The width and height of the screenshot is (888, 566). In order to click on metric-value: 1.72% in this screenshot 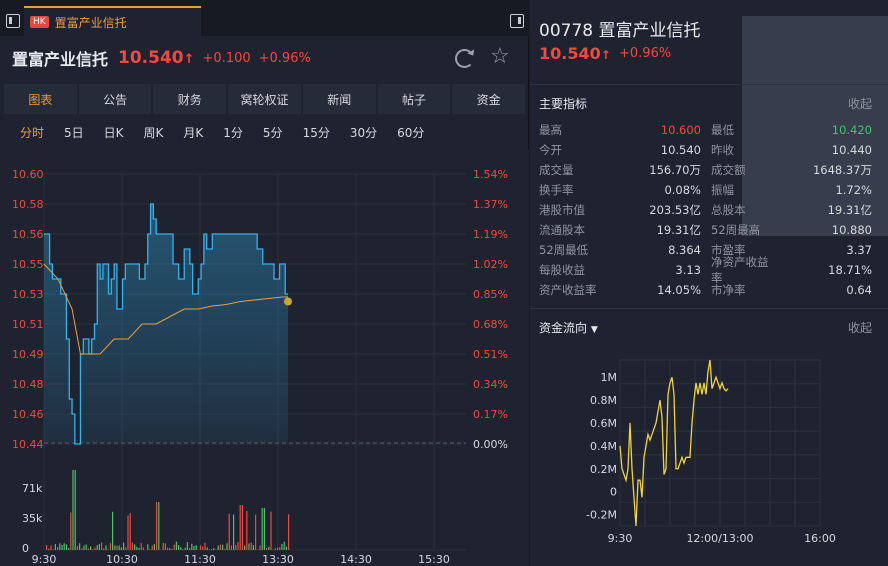, I will do `click(853, 190)`.